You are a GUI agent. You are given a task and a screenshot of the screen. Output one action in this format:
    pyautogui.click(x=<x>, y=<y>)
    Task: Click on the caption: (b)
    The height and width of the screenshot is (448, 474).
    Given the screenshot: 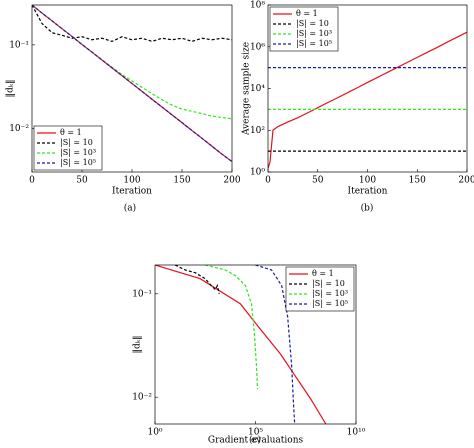 What is the action you would take?
    pyautogui.click(x=367, y=208)
    